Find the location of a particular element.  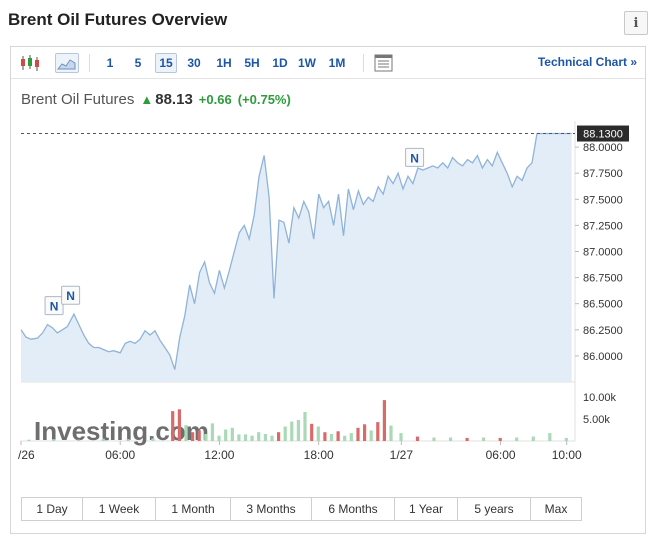

candlestick-chart-icon is located at coordinates (30, 63).